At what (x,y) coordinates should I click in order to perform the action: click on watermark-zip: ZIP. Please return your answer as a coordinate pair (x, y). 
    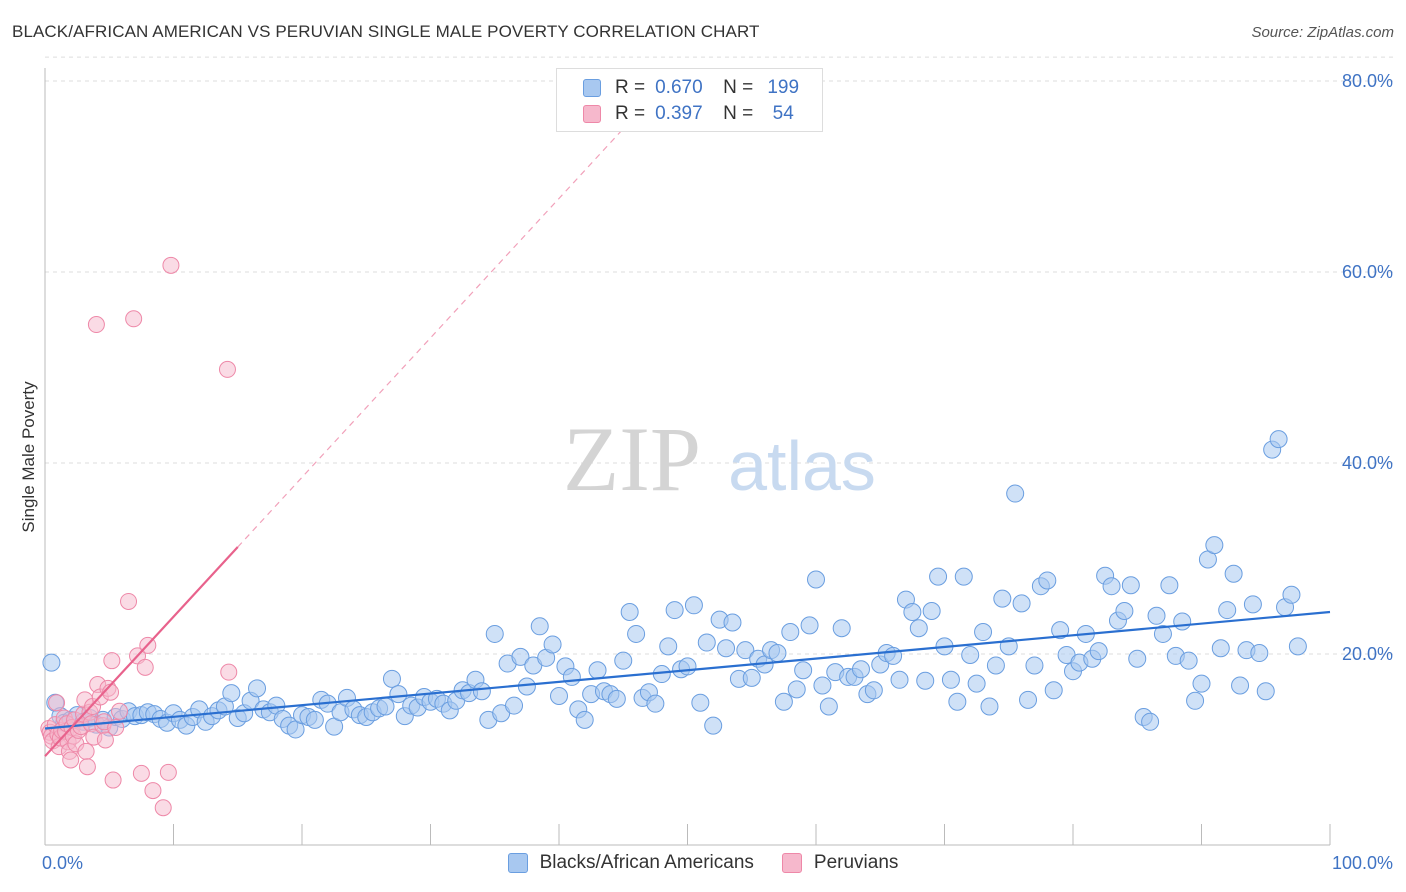
    Looking at the image, I should click on (632, 459).